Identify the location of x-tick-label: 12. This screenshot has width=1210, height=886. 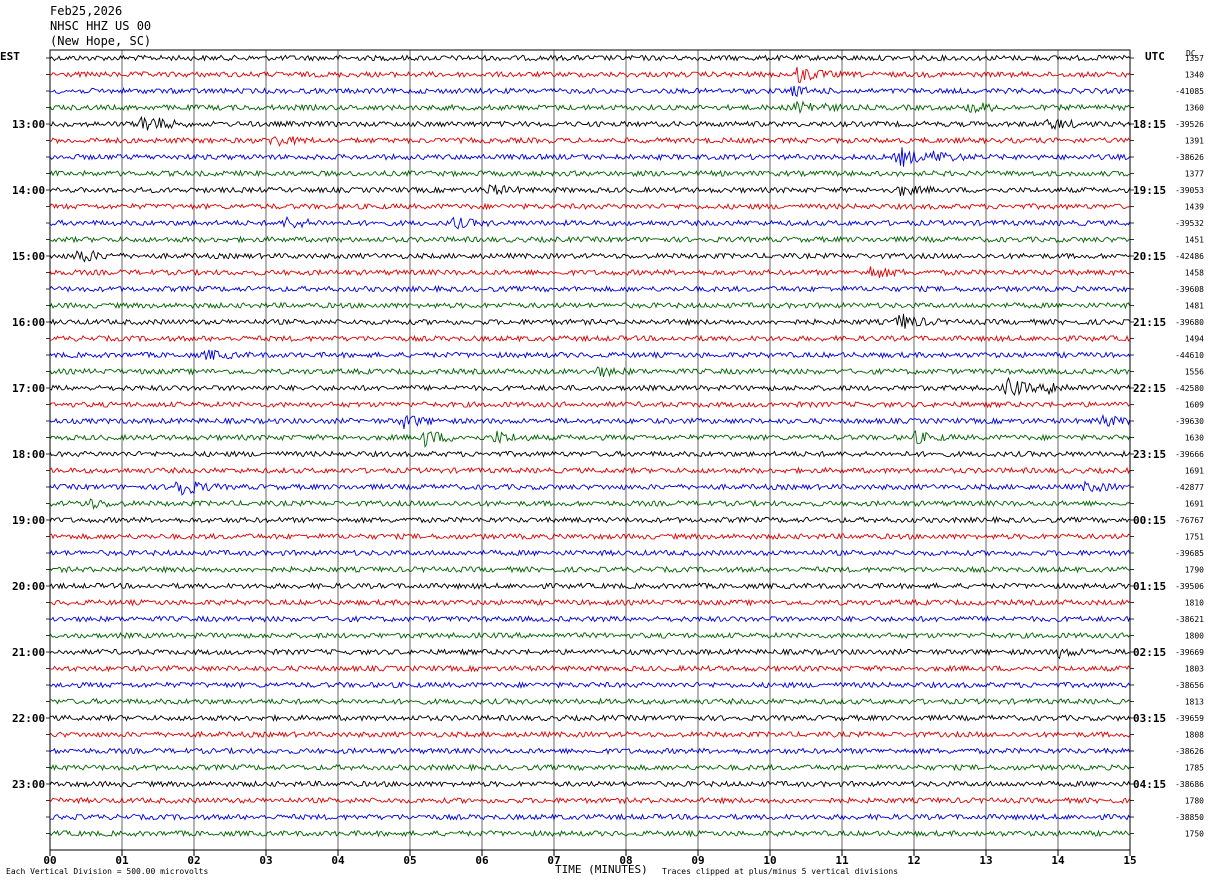
(913, 860).